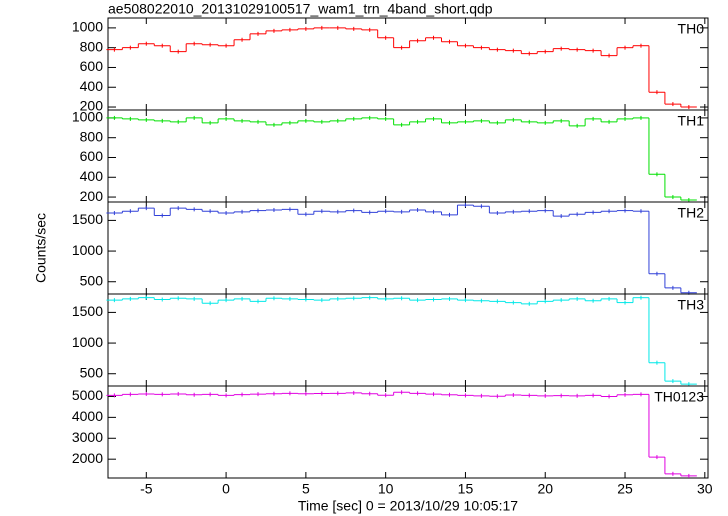 This screenshot has width=728, height=516. I want to click on x-tick-label: 20, so click(545, 489).